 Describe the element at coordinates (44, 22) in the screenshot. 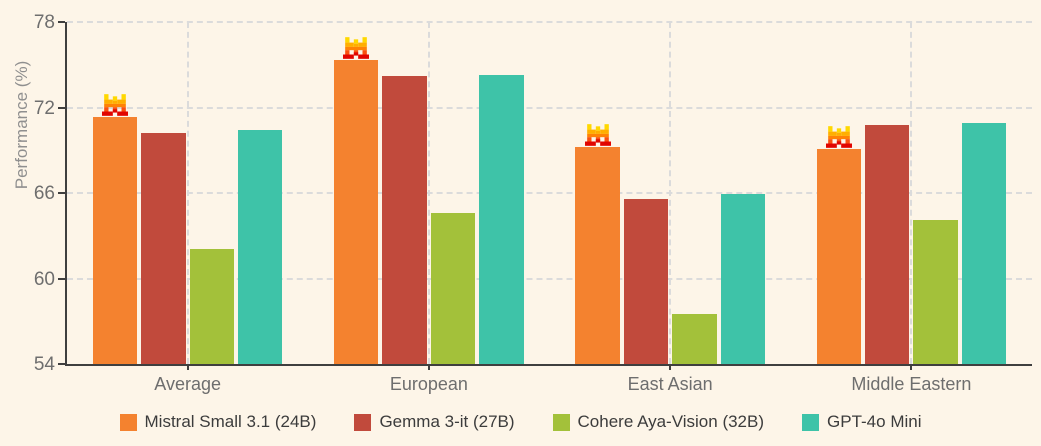

I see `y-tick-label: 78` at that location.